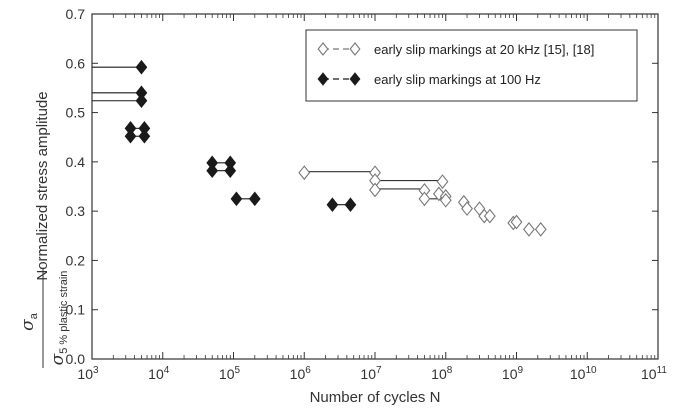  What do you see at coordinates (42, 185) in the screenshot?
I see `y-axis-title-text: Normalized stress amplitude` at bounding box center [42, 185].